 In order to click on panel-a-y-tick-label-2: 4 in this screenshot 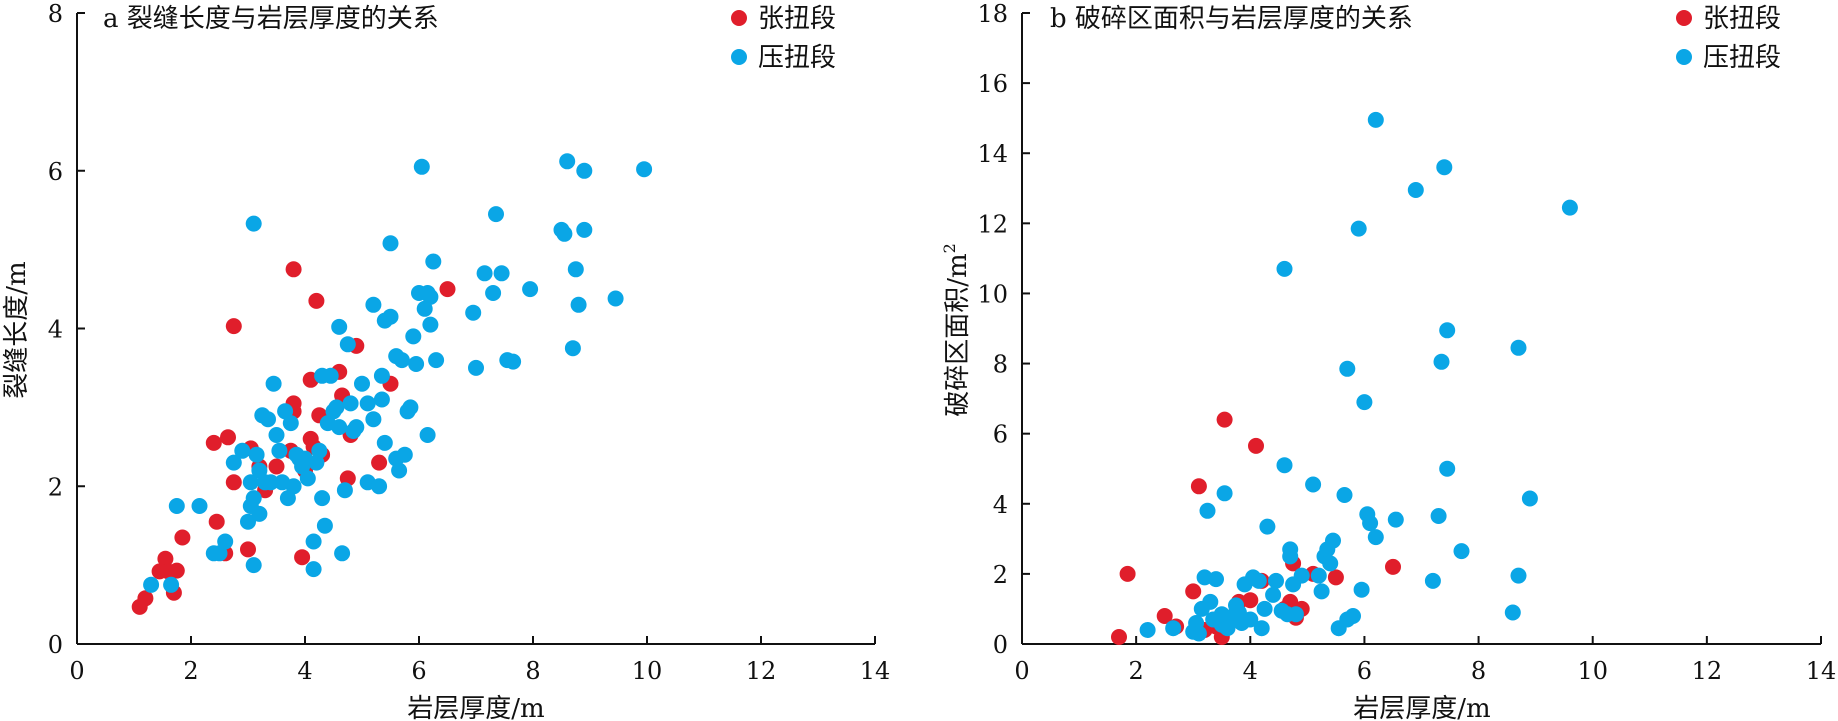, I will do `click(55, 330)`.